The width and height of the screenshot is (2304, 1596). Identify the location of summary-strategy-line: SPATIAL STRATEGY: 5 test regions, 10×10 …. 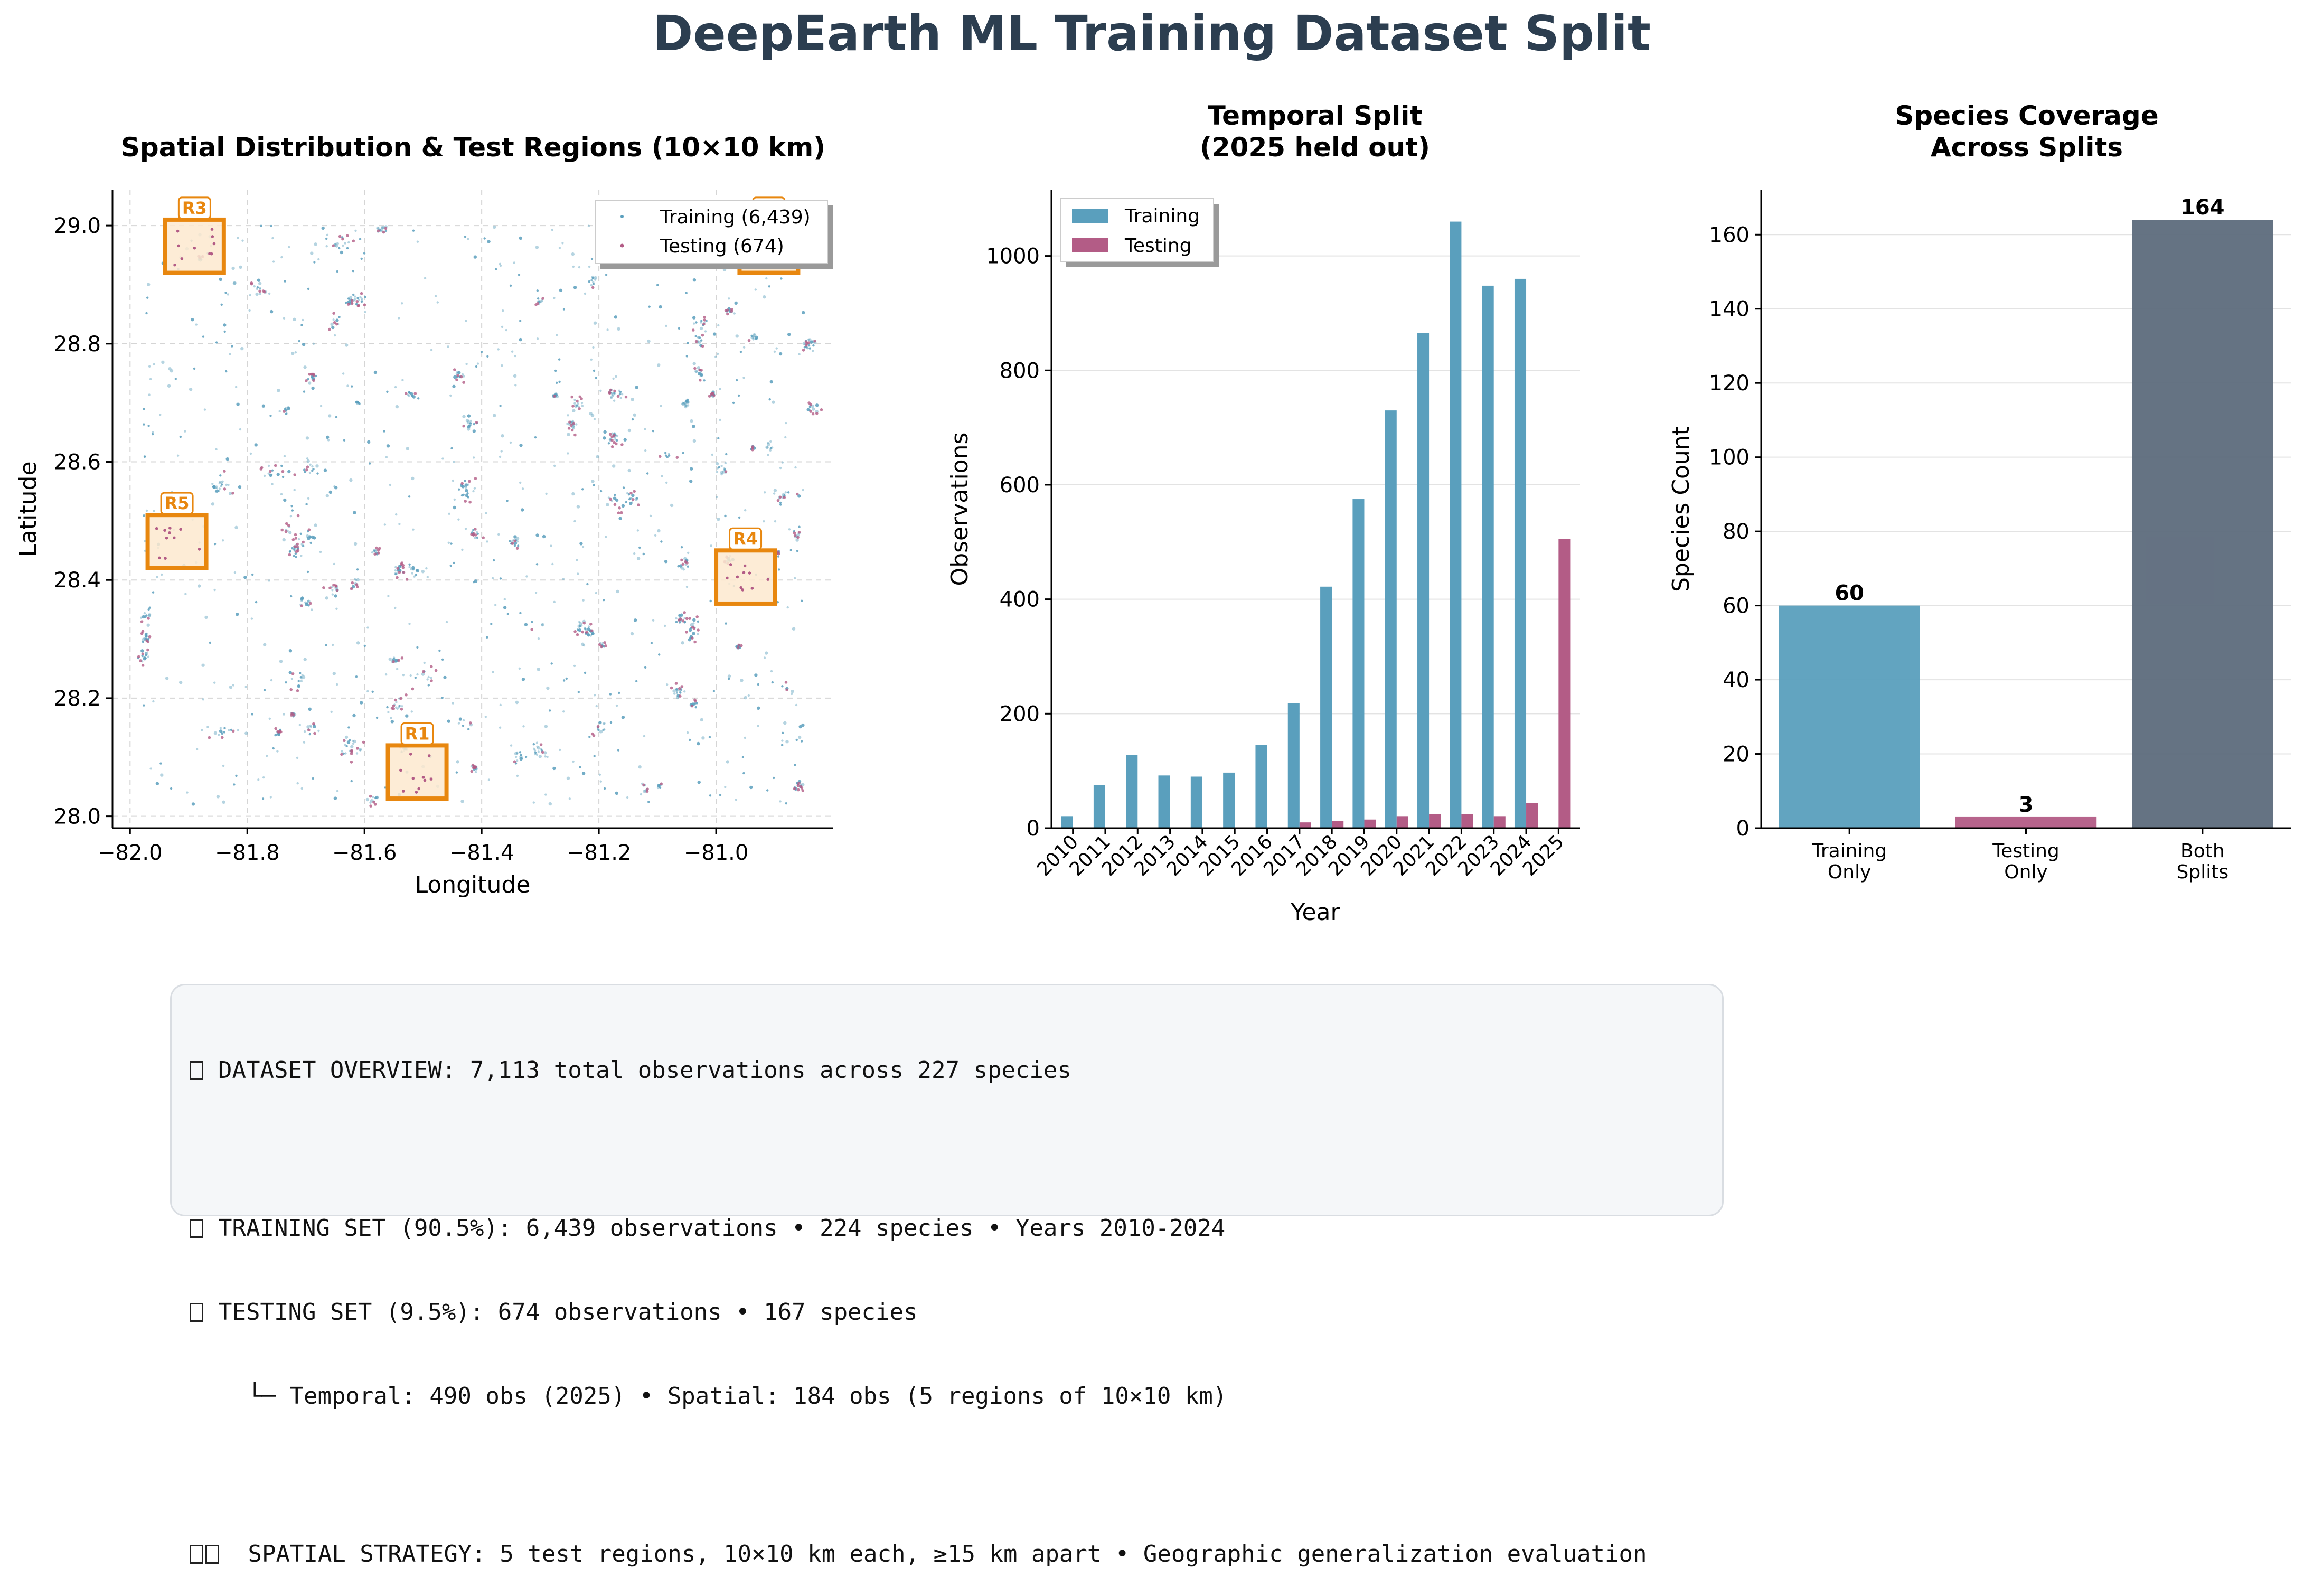
(947, 1554).